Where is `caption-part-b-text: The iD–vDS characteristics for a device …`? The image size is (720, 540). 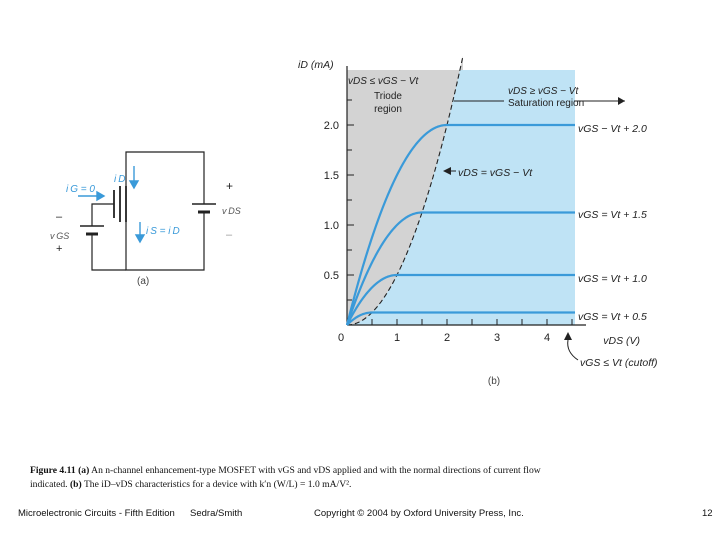 caption-part-b-text: The iD–vDS characteristics for a device … is located at coordinates (217, 484).